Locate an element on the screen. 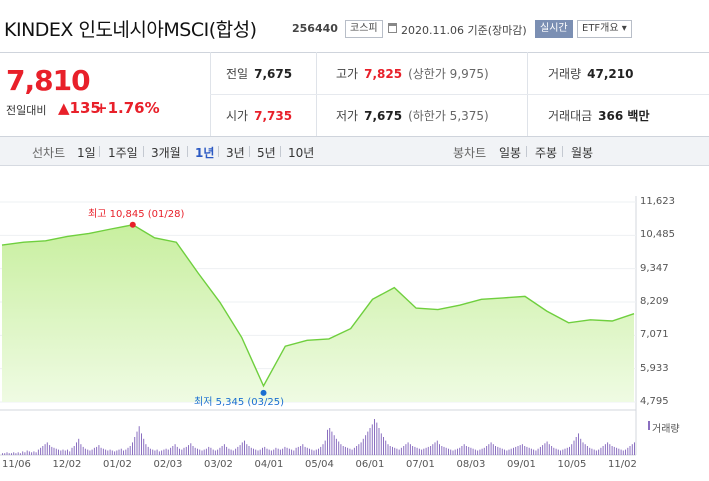 This screenshot has height=481, width=709. stat-amount: 거래대금 366 백만 is located at coordinates (599, 116).